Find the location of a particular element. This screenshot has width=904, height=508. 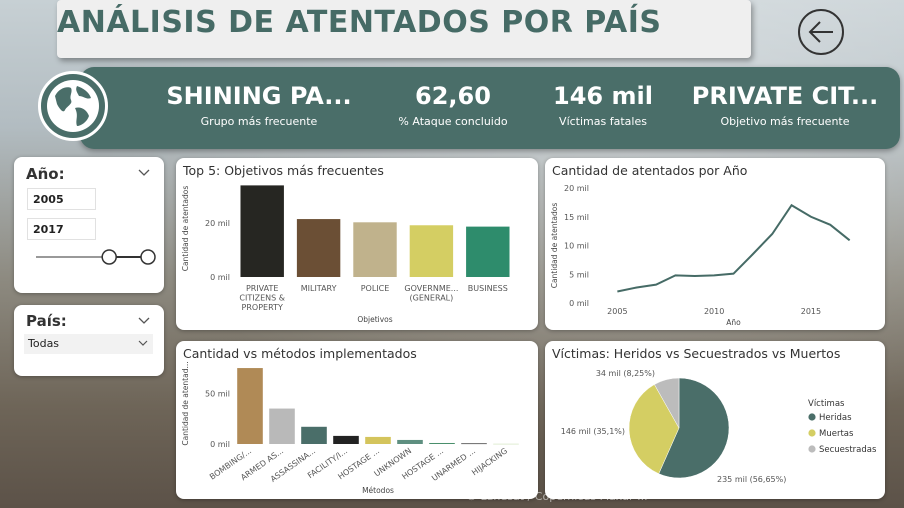

x-tick-label: (GENERAL) is located at coordinates (432, 298).